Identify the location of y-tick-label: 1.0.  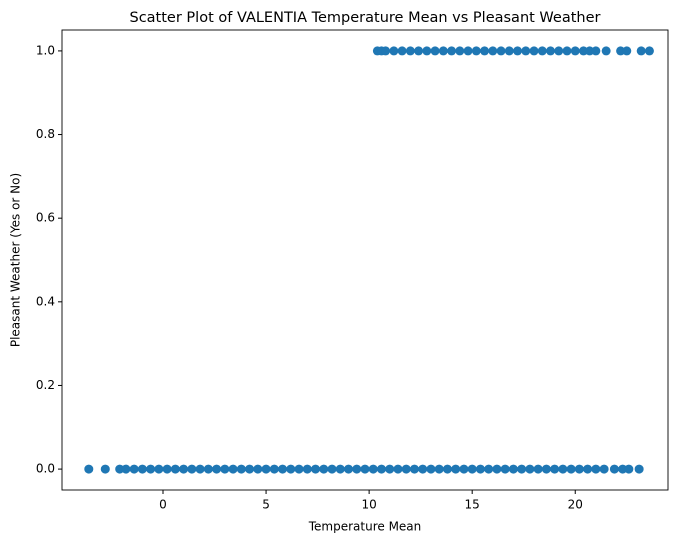
(45, 50).